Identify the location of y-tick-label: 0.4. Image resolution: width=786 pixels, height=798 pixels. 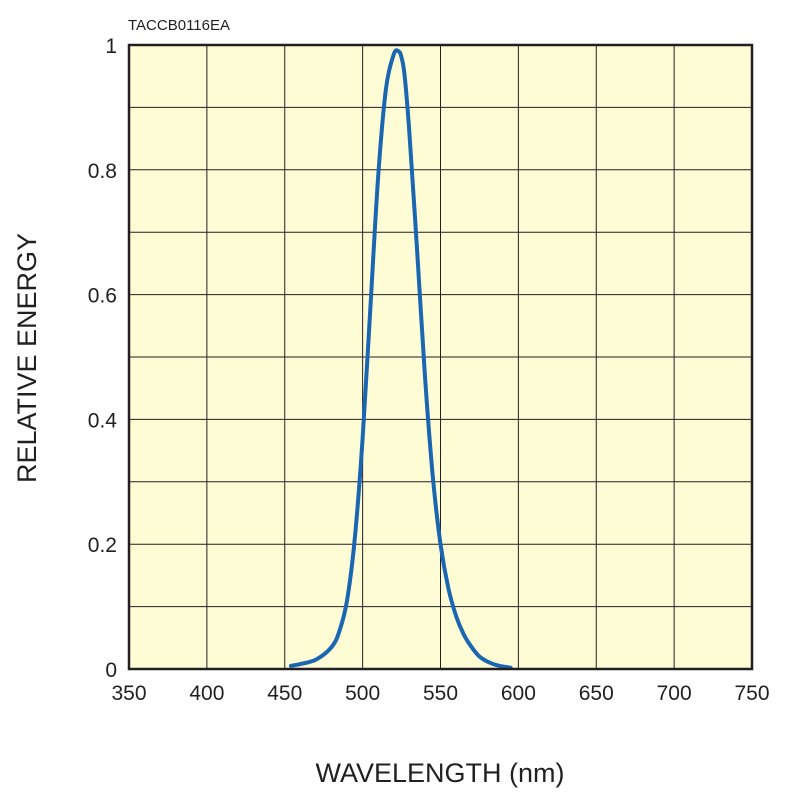
(103, 420).